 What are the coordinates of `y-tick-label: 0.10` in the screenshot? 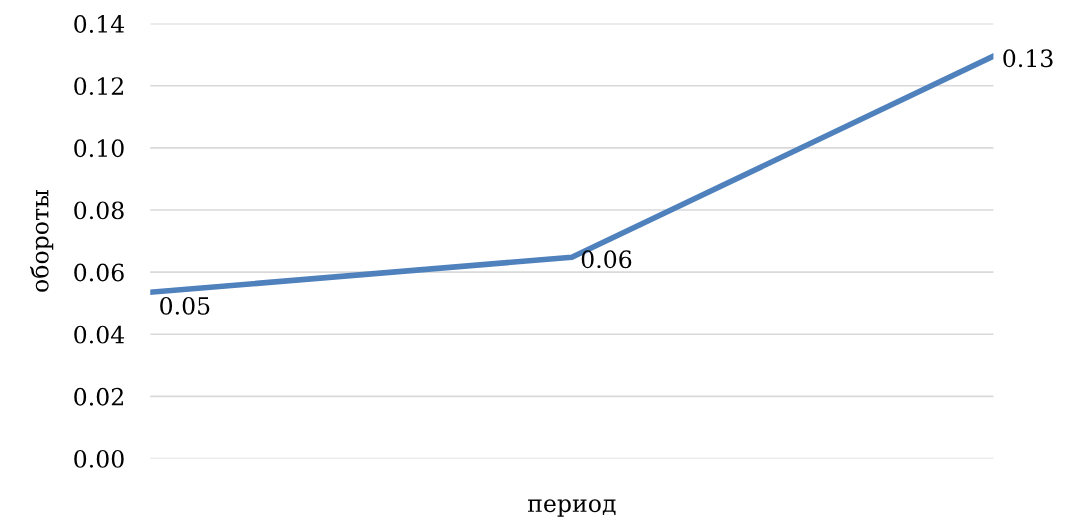 It's located at (99, 148).